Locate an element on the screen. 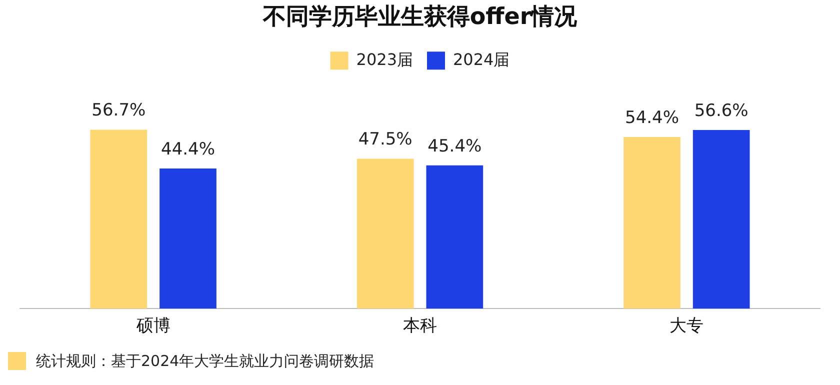 The image size is (840, 385). data-label: 56.7% is located at coordinates (119, 110).